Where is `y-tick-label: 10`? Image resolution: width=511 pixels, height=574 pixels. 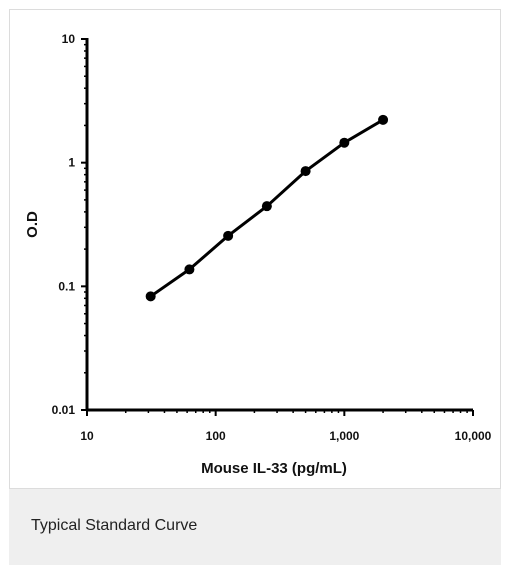
y-tick-label: 10 is located at coordinates (69, 39).